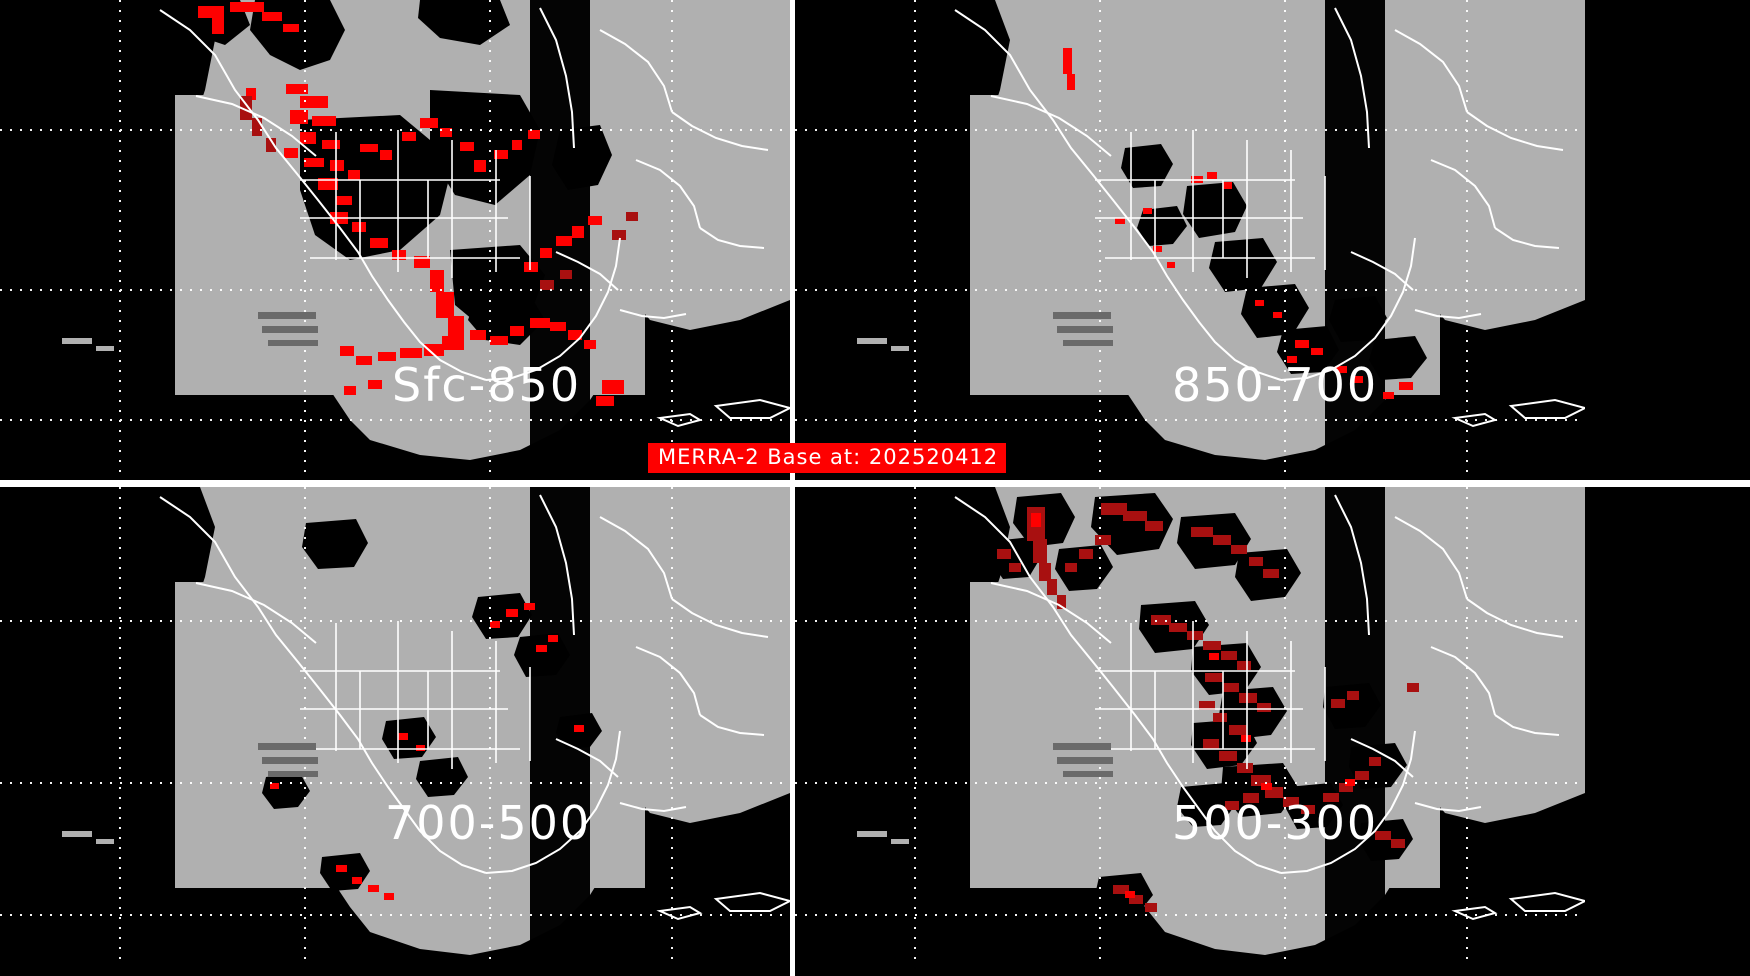 Image resolution: width=1750 pixels, height=976 pixels. What do you see at coordinates (488, 823) in the screenshot?
I see `panel-label-700-500: 700-500` at bounding box center [488, 823].